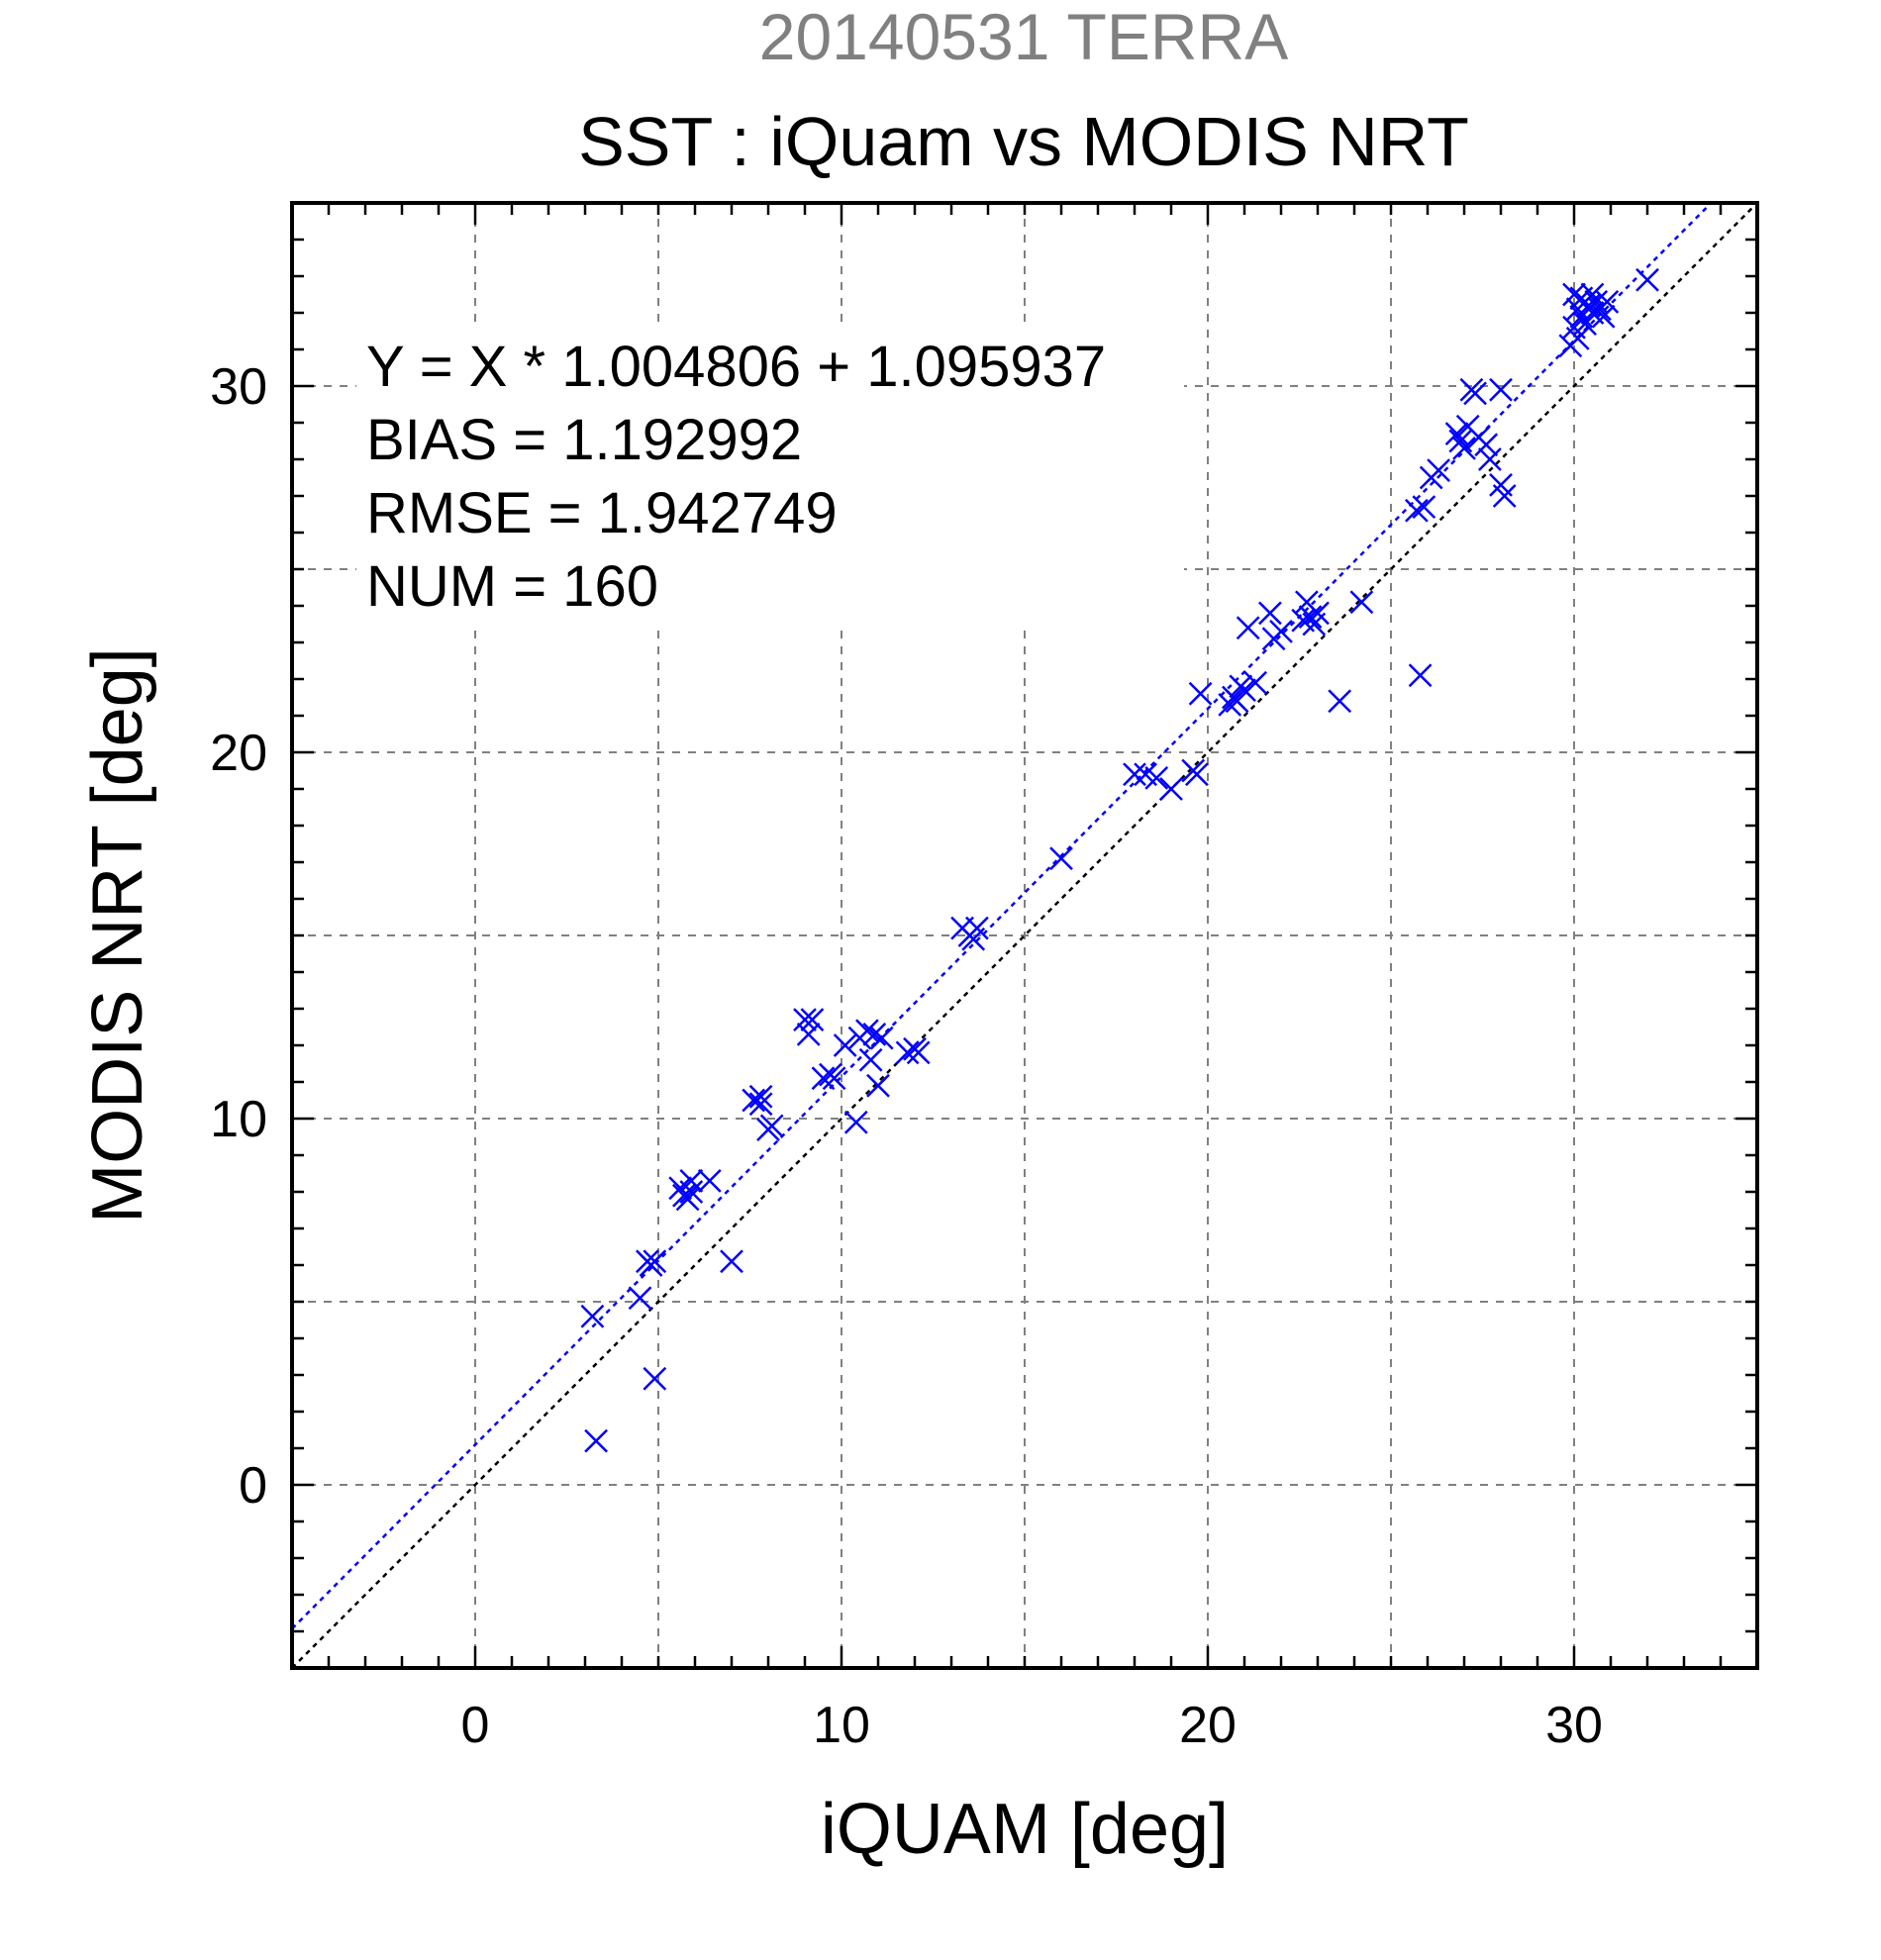 This screenshot has width=1881, height=1960. I want to click on stats-box, so click(770, 476).